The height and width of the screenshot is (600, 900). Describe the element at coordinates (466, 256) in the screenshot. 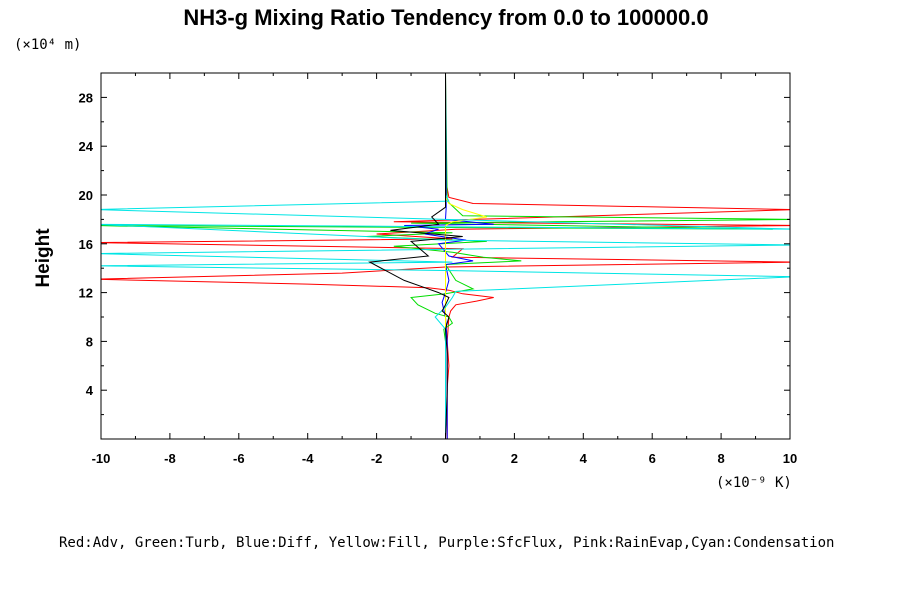

I see `series-line-fill` at that location.